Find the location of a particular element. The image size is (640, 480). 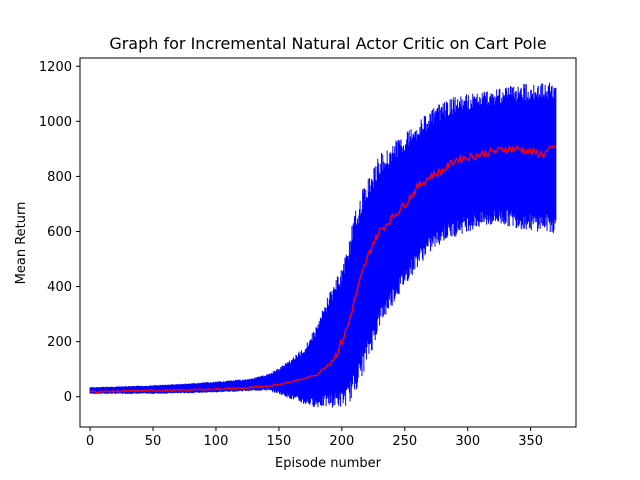

y-tick-label: 800 is located at coordinates (59, 177).